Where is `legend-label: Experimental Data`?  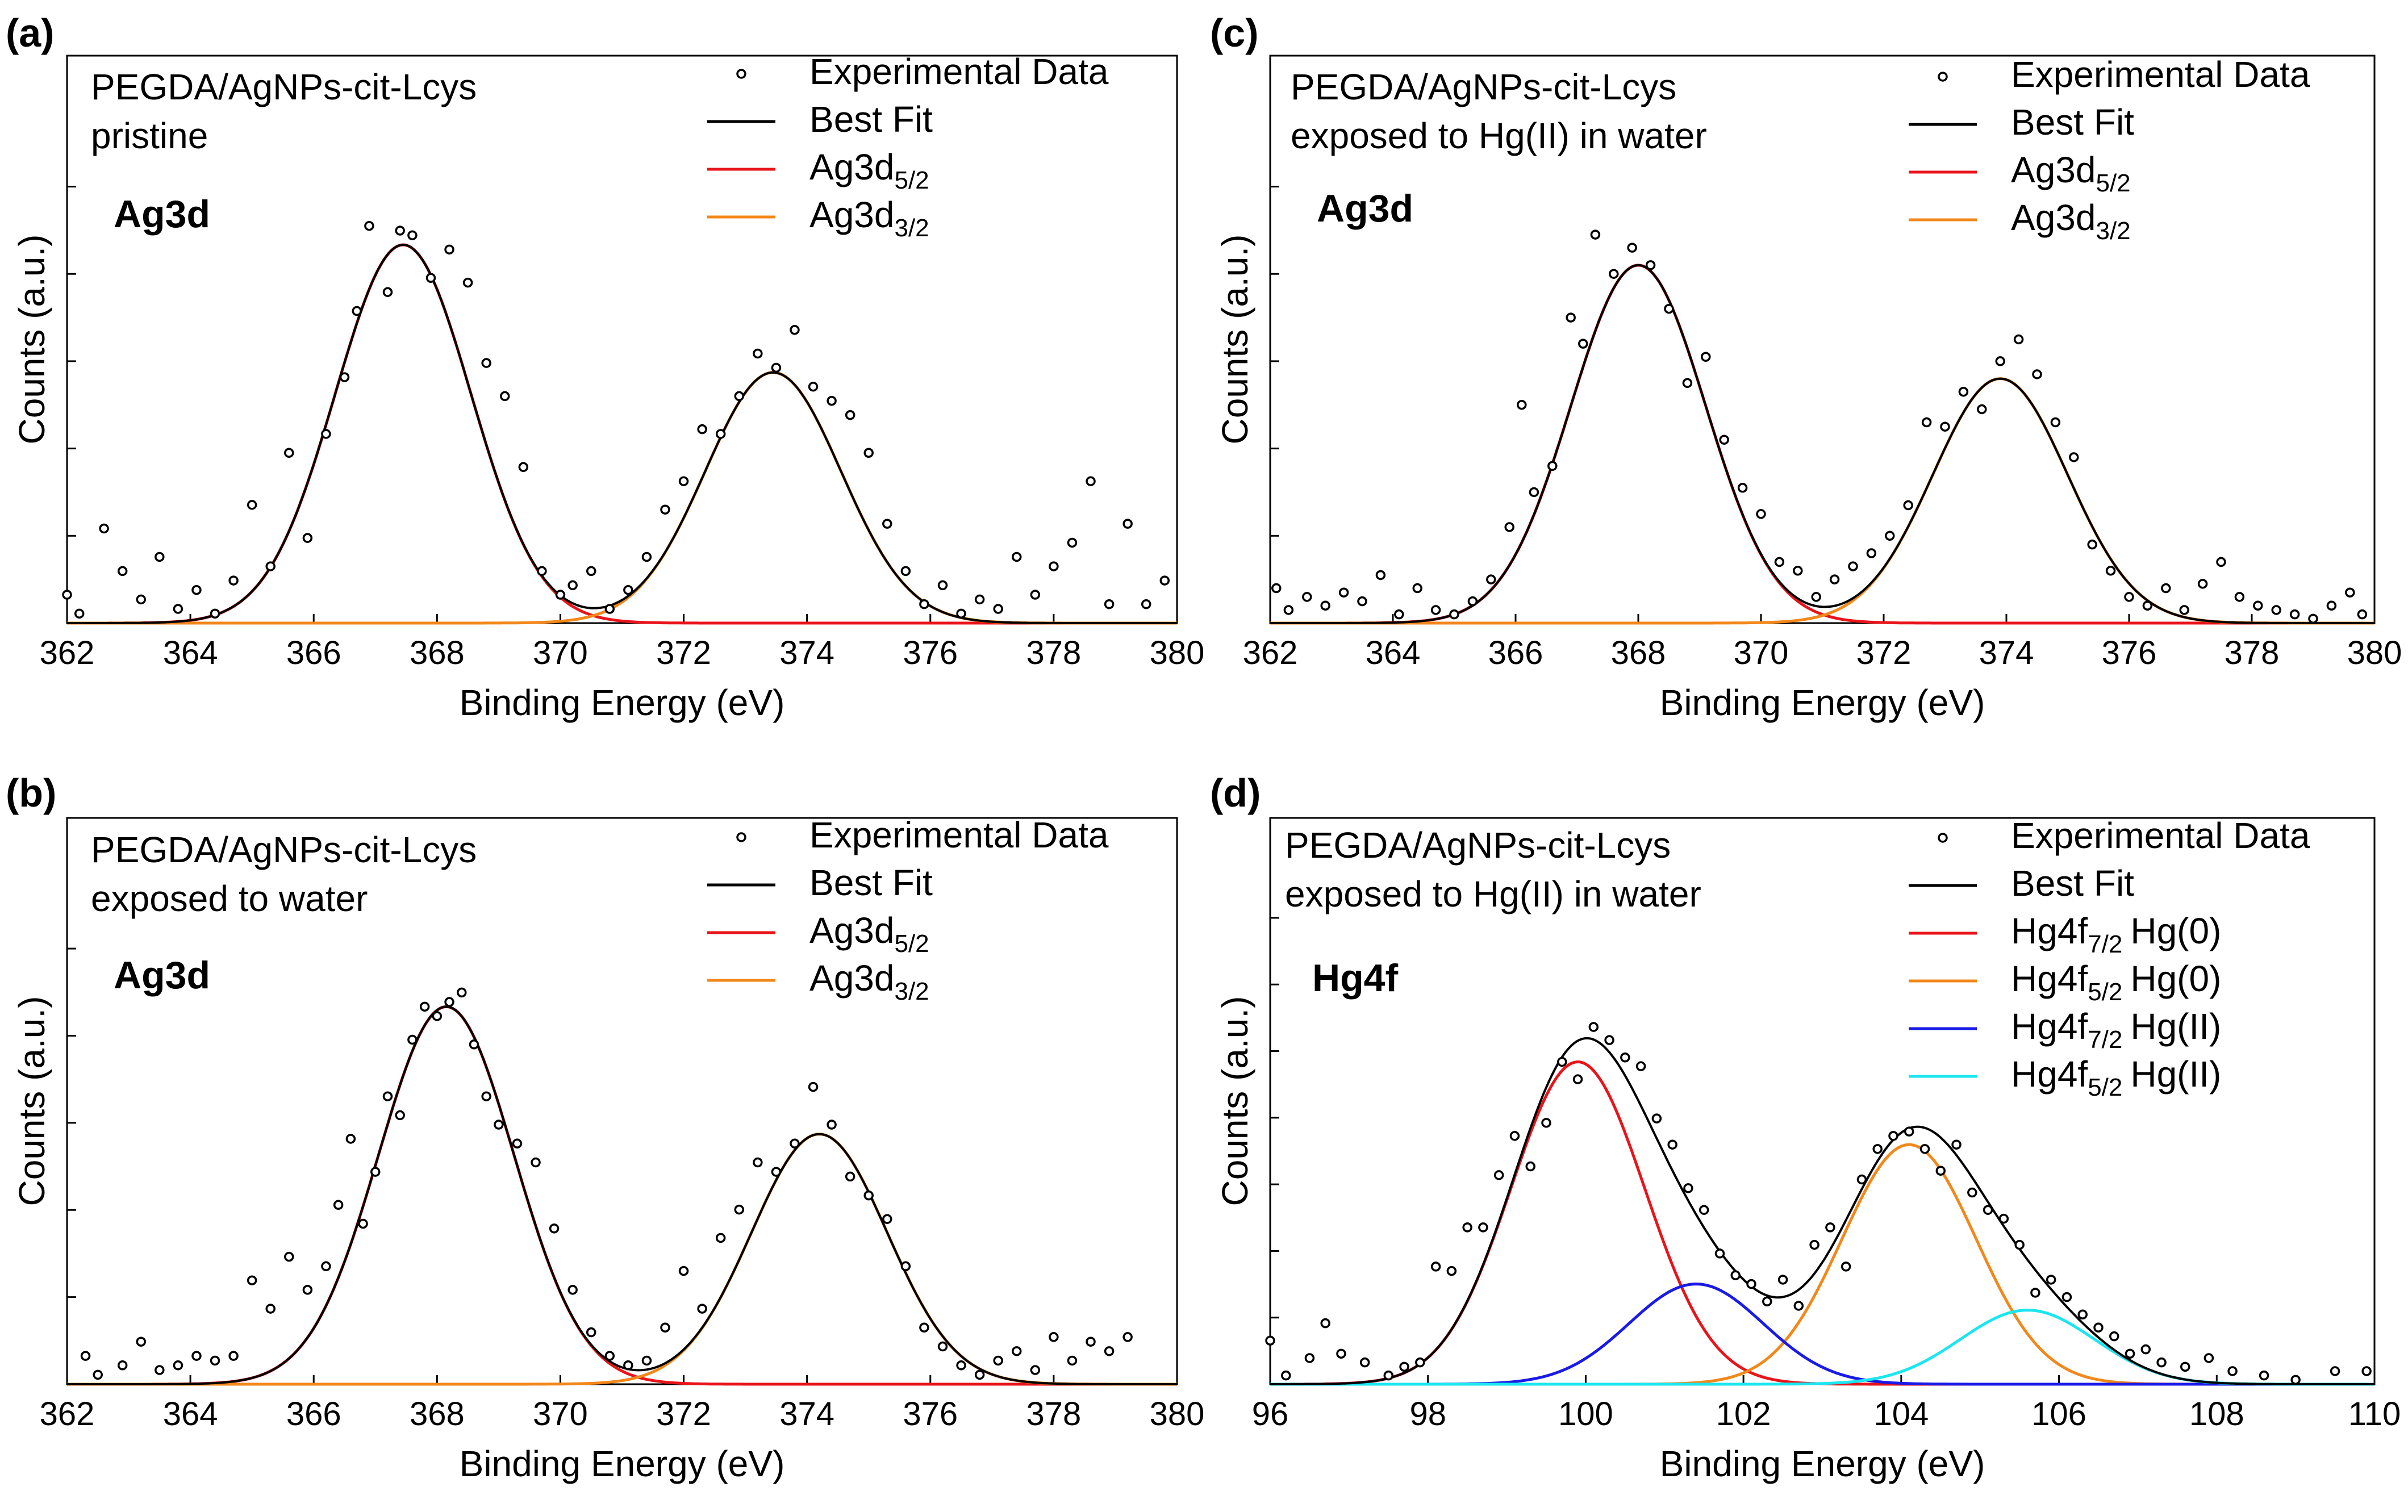 legend-label: Experimental Data is located at coordinates (959, 71).